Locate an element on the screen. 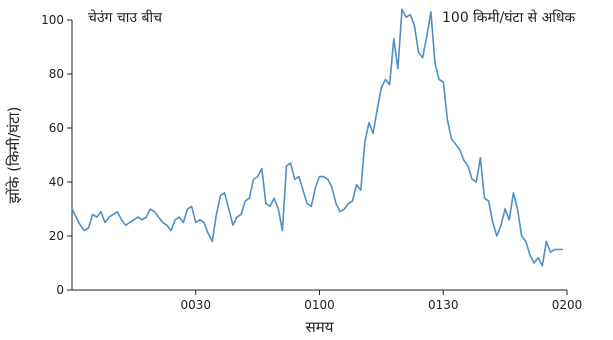 This screenshot has height=340, width=613. y-tick-label-4: 80 is located at coordinates (56, 74).